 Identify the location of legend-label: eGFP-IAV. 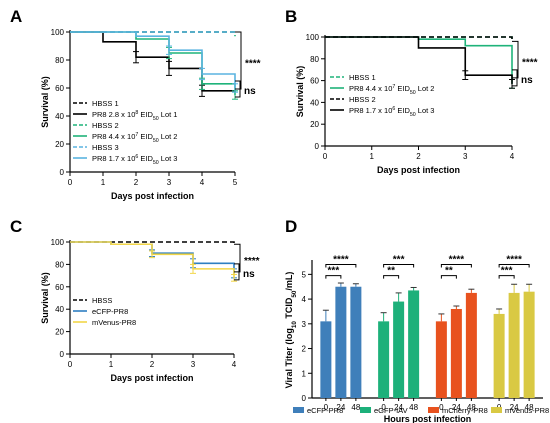
(391, 410).